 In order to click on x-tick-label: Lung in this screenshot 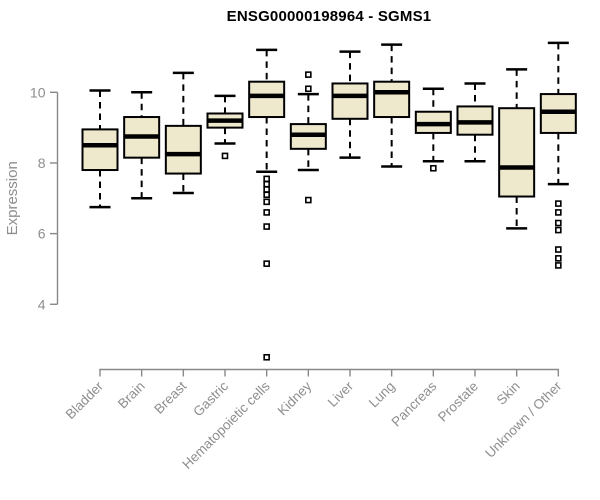, I will do `click(382, 395)`.